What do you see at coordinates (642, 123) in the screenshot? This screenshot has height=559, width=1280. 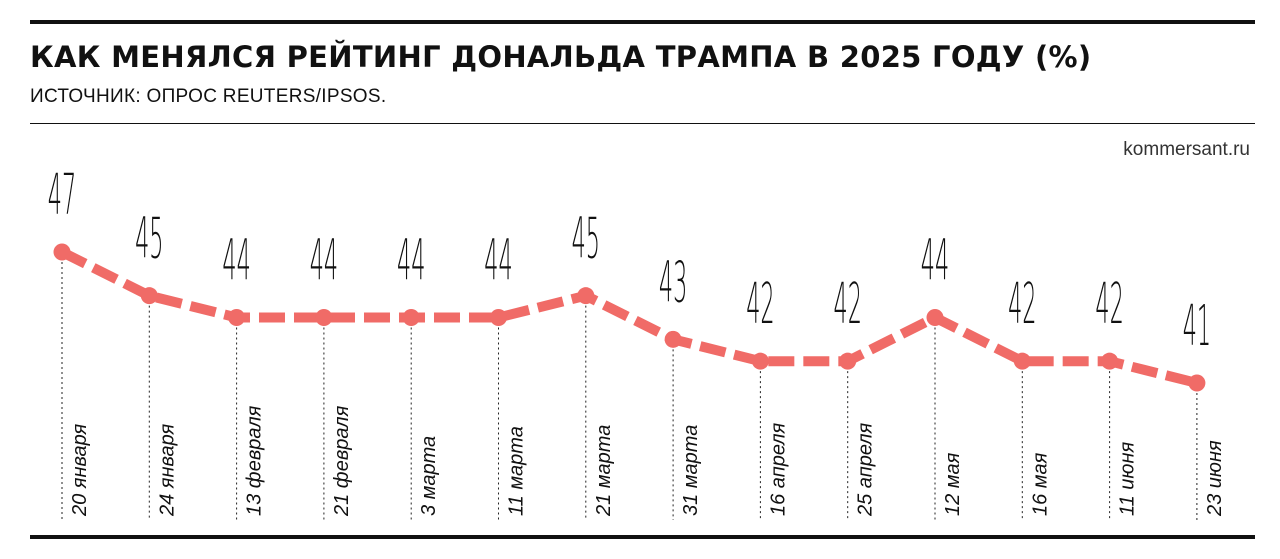 I see `header-divider` at bounding box center [642, 123].